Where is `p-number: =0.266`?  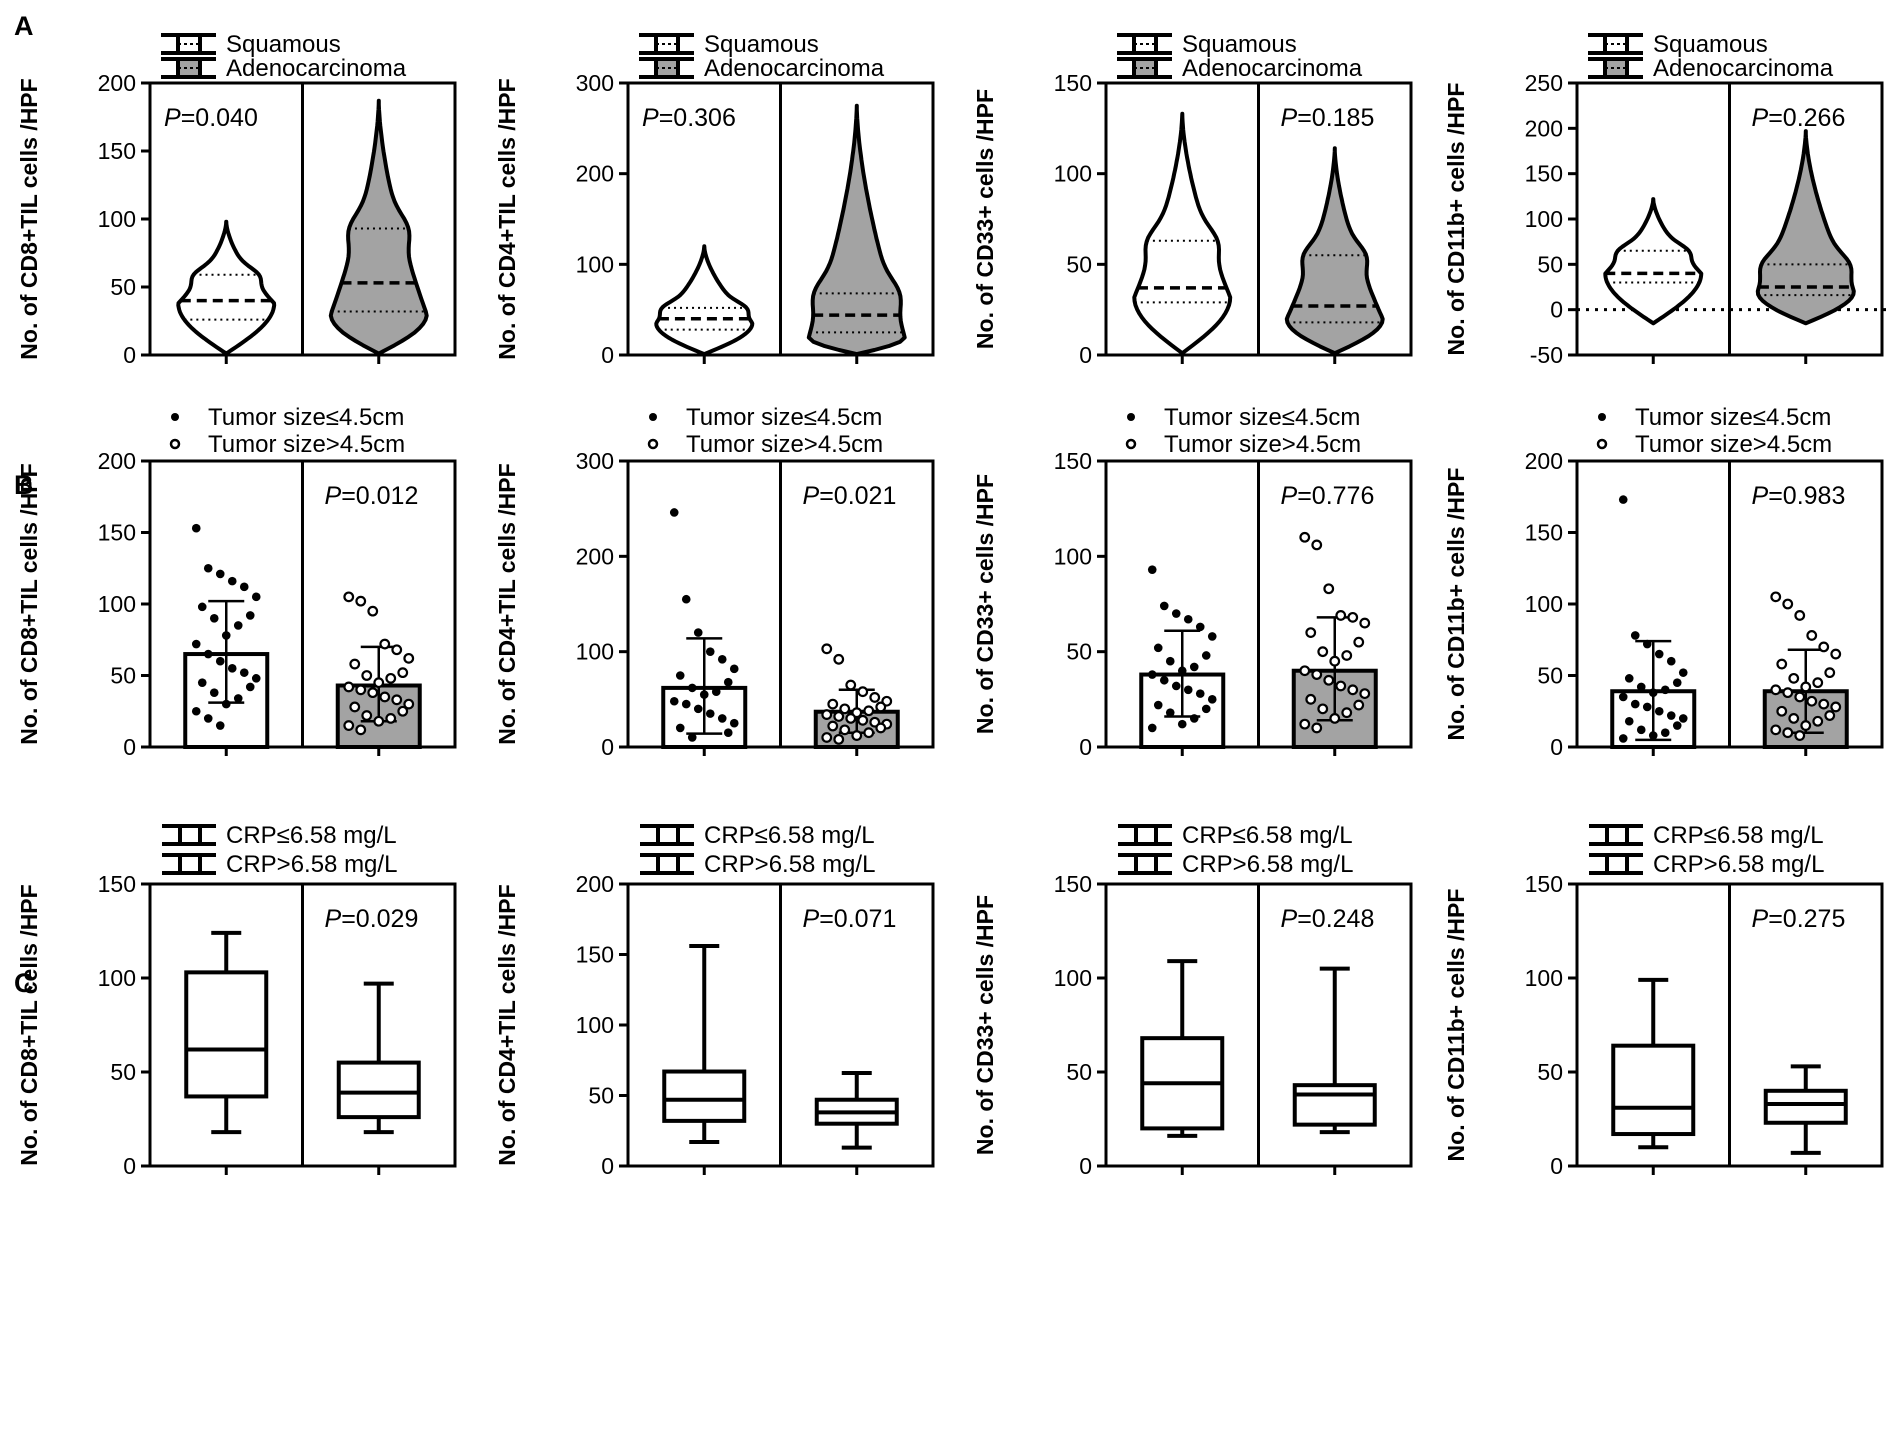
p-number: =0.266 is located at coordinates (1806, 118).